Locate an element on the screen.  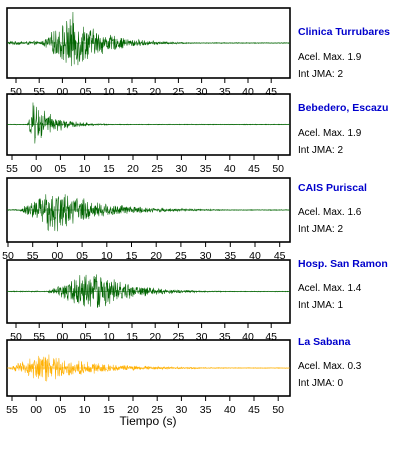
seismogram-plot-2: 55 00 05 10 15 20 25 30 35 40 45 50 is located at coordinates (148, 134).